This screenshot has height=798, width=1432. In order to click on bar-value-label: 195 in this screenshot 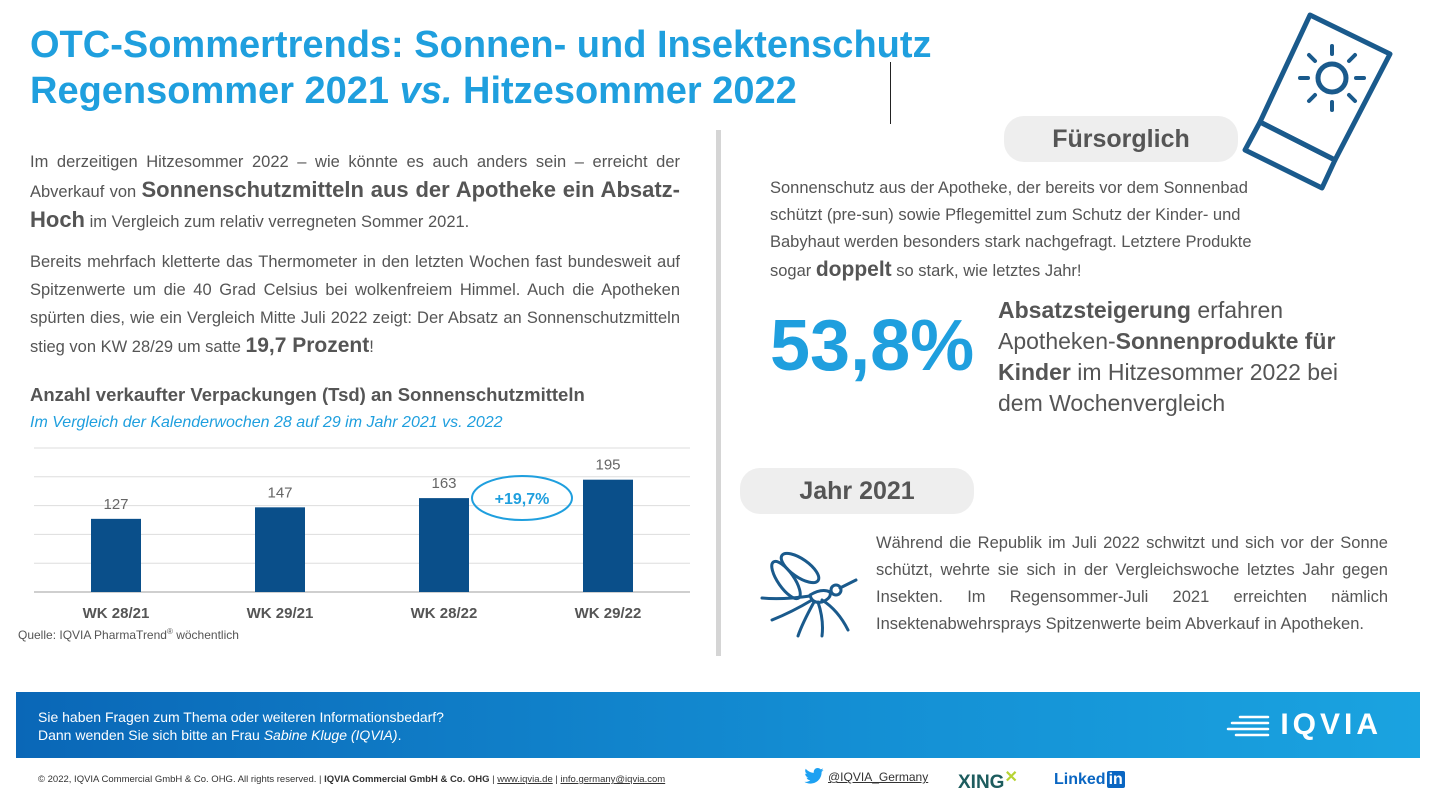, I will do `click(607, 465)`.